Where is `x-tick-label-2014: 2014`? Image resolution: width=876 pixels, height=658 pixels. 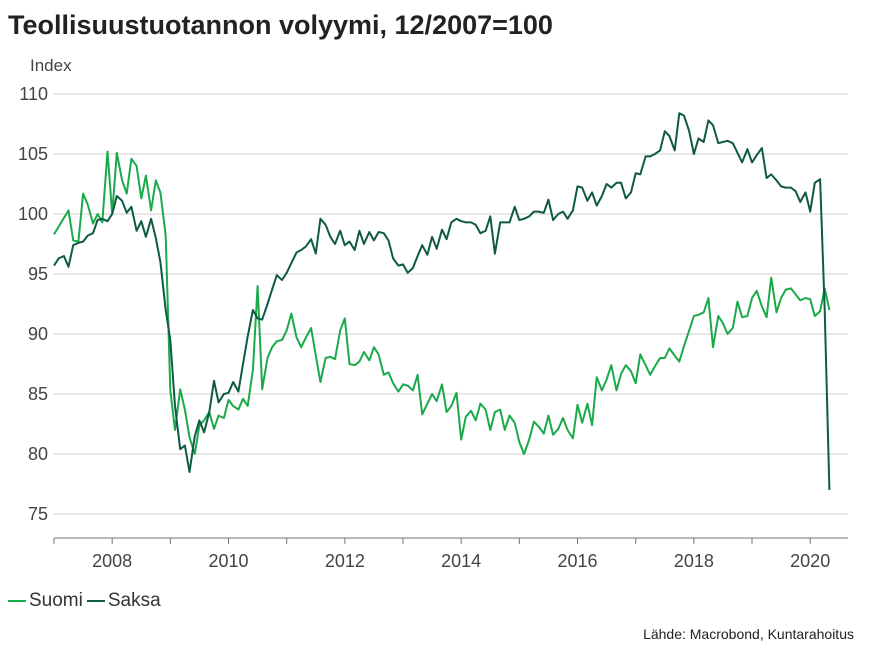
x-tick-label-2014: 2014 is located at coordinates (461, 561).